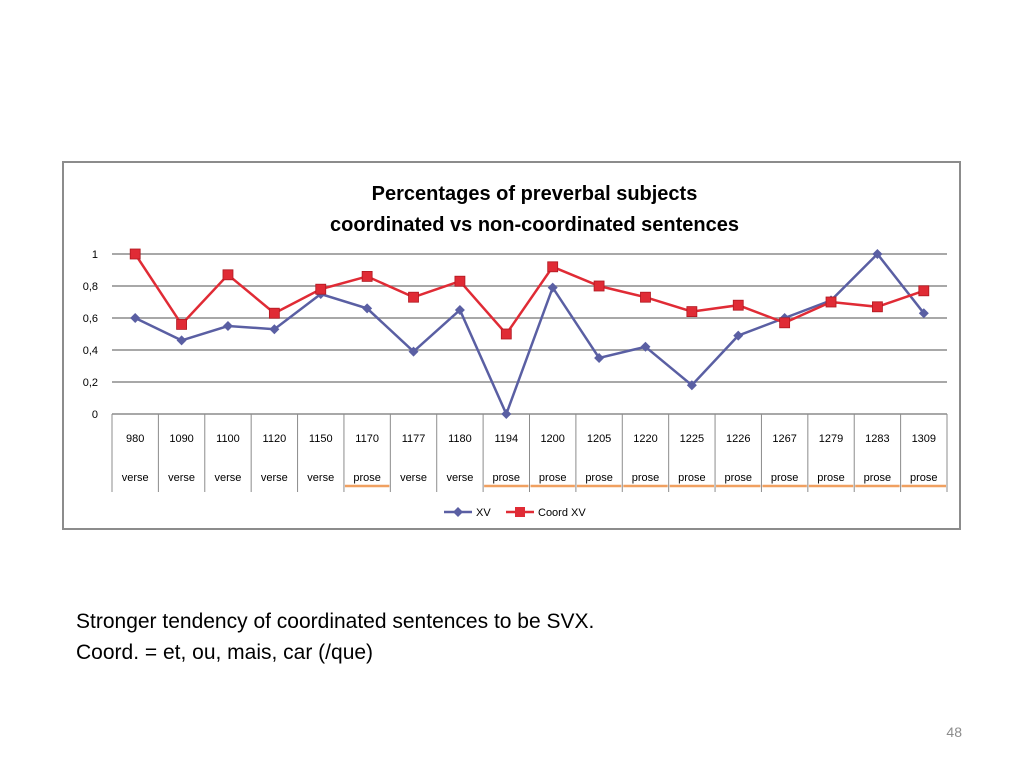  What do you see at coordinates (95, 415) in the screenshot?
I see `y-tick-label: 0` at bounding box center [95, 415].